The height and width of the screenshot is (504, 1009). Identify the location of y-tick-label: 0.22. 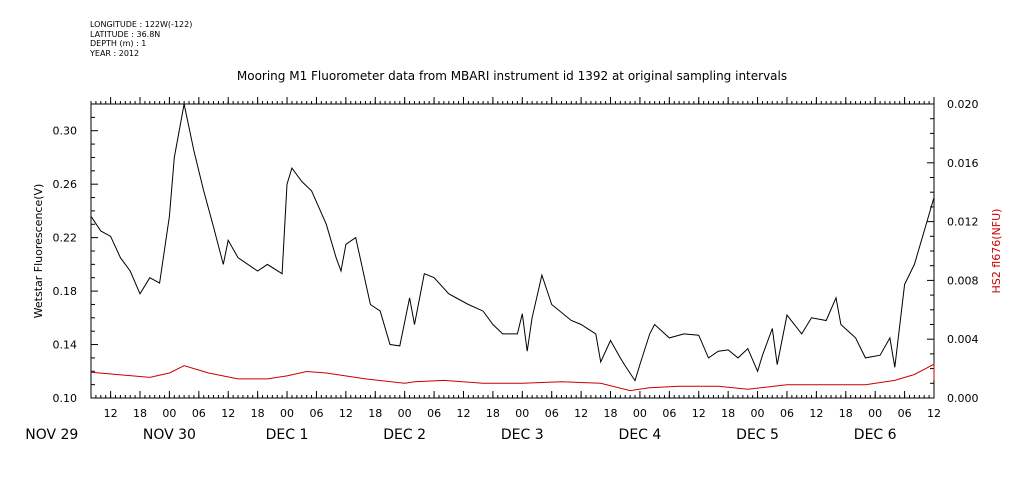
(65, 238).